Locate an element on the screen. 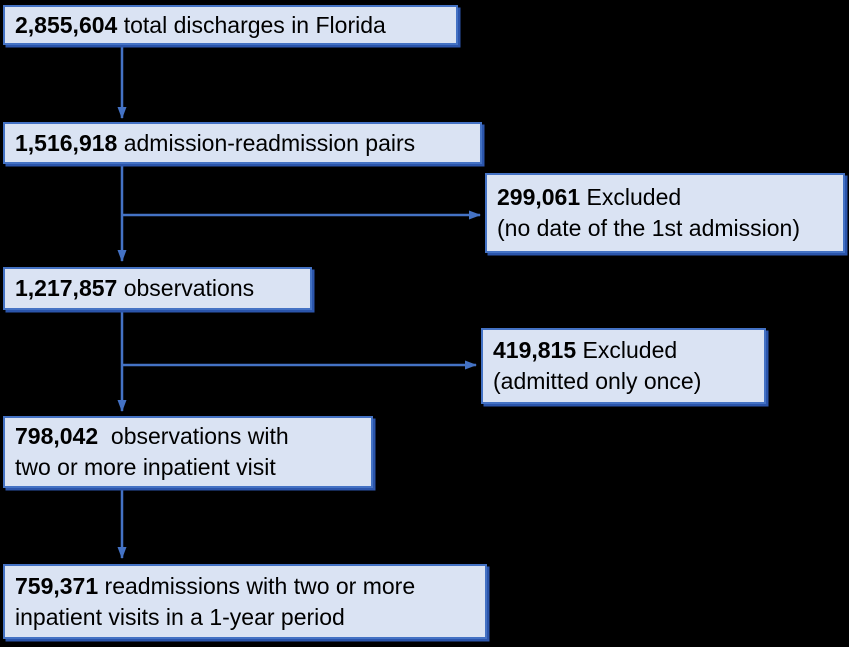 The image size is (849, 647). flow-node-total-discharges: 2,855,604 total discharges in Florida is located at coordinates (230, 25).